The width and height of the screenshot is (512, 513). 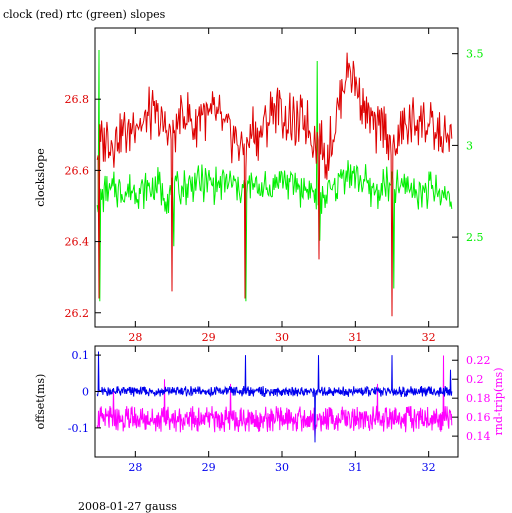 What do you see at coordinates (77, 313) in the screenshot?
I see `y-tick-label: 26.2` at bounding box center [77, 313].